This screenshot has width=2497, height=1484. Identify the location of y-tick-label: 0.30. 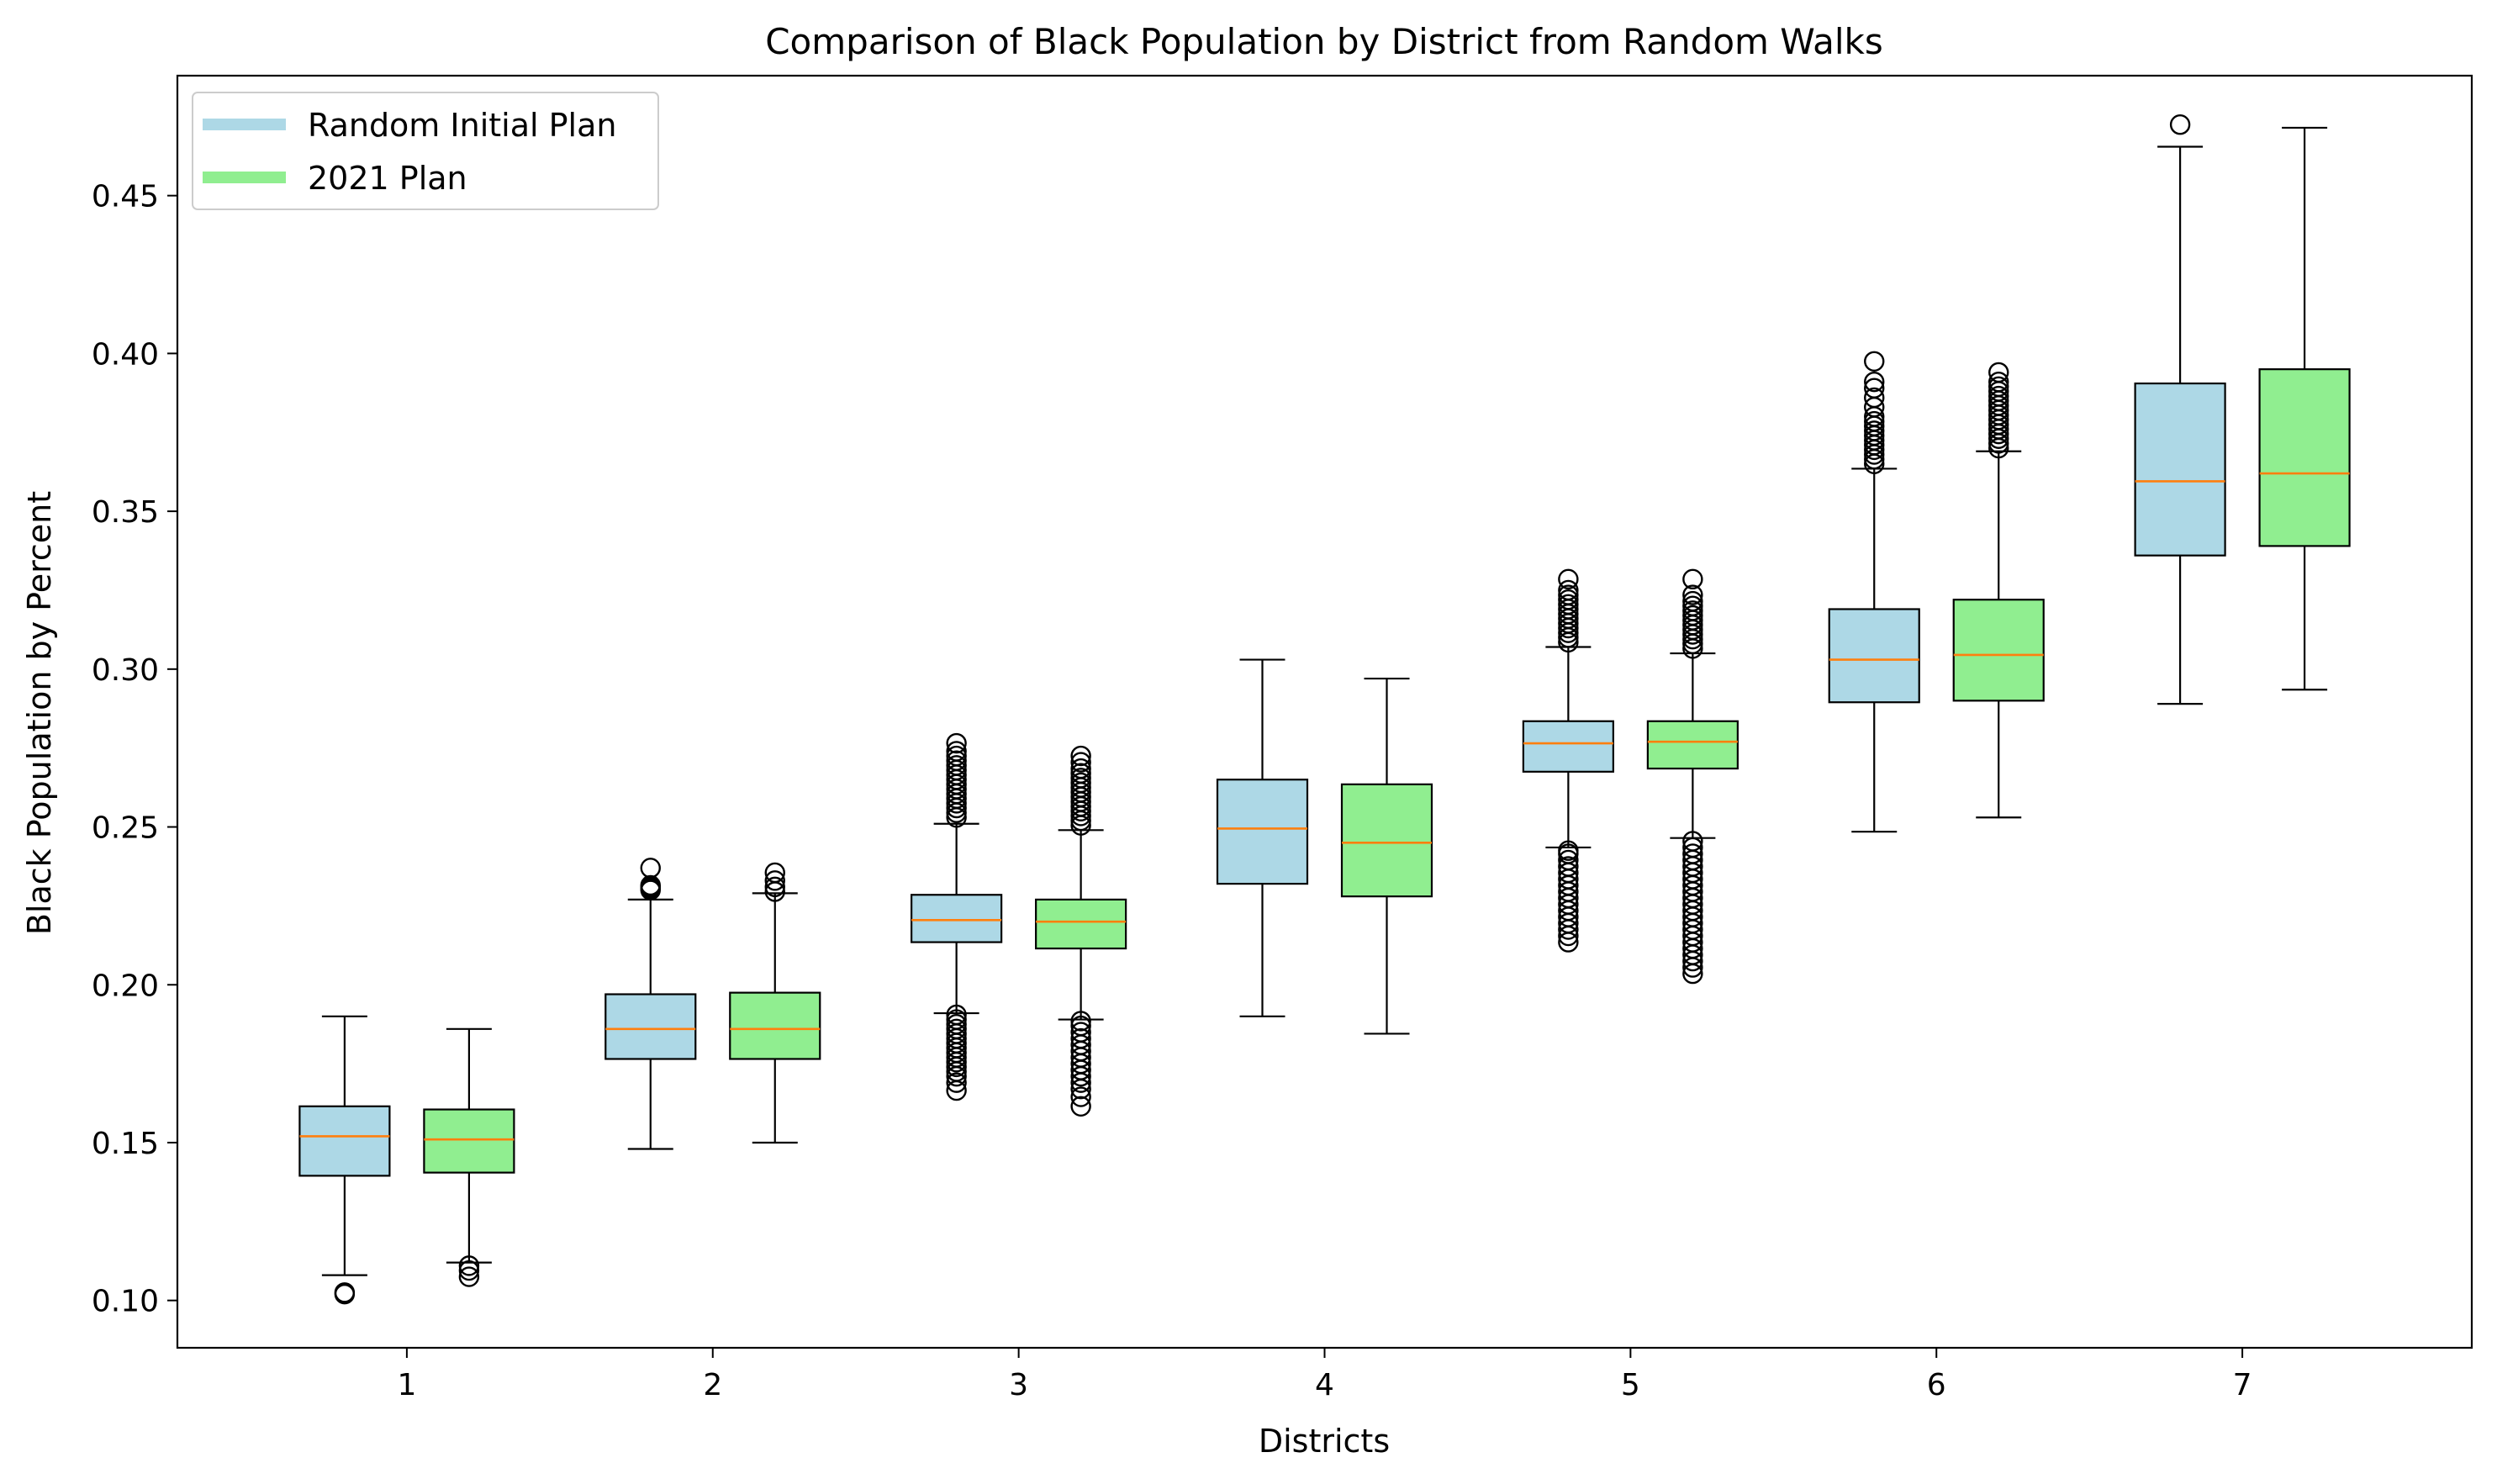
(125, 670).